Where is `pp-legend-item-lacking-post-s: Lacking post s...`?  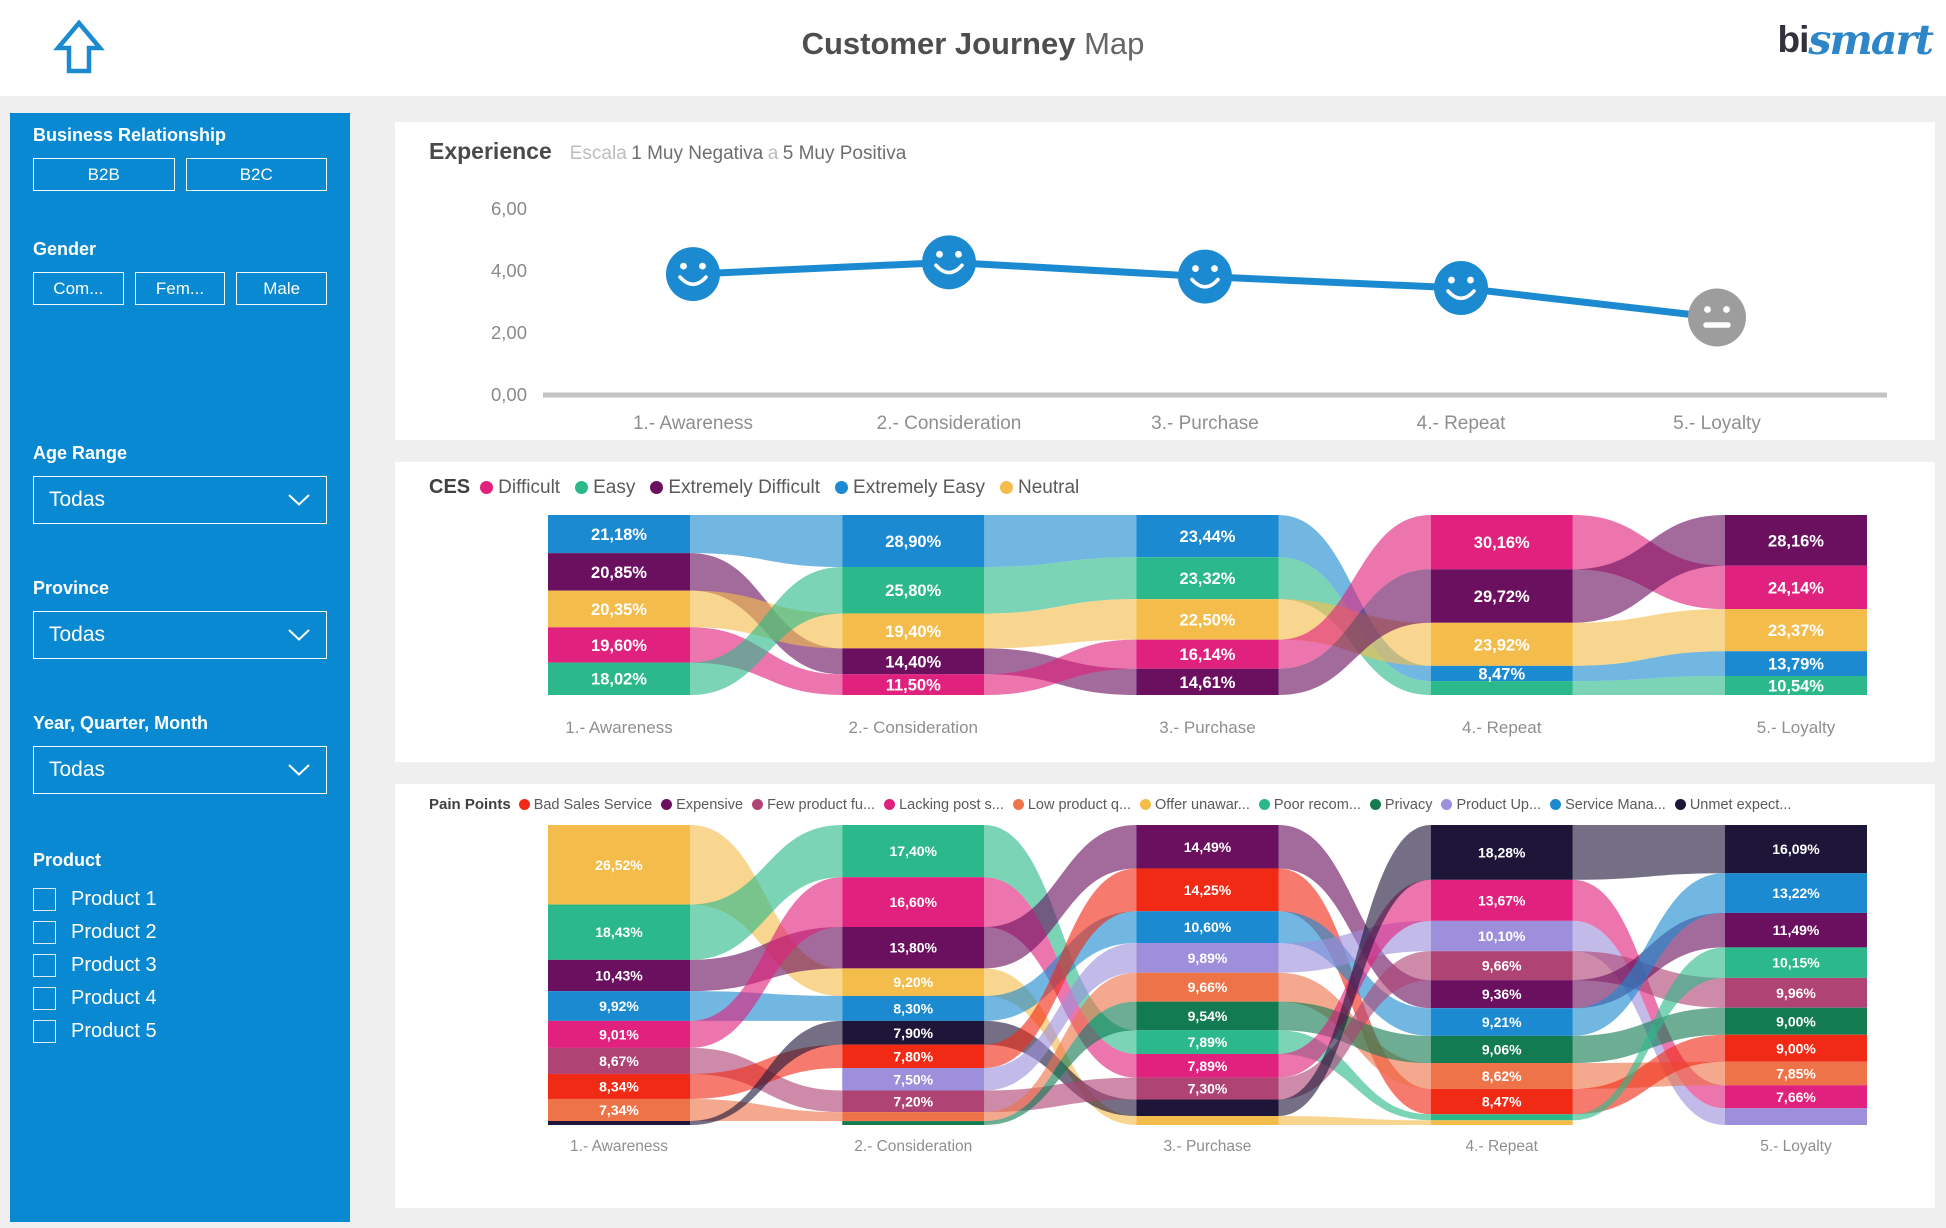
pp-legend-item-lacking-post-s: Lacking post s... is located at coordinates (944, 805).